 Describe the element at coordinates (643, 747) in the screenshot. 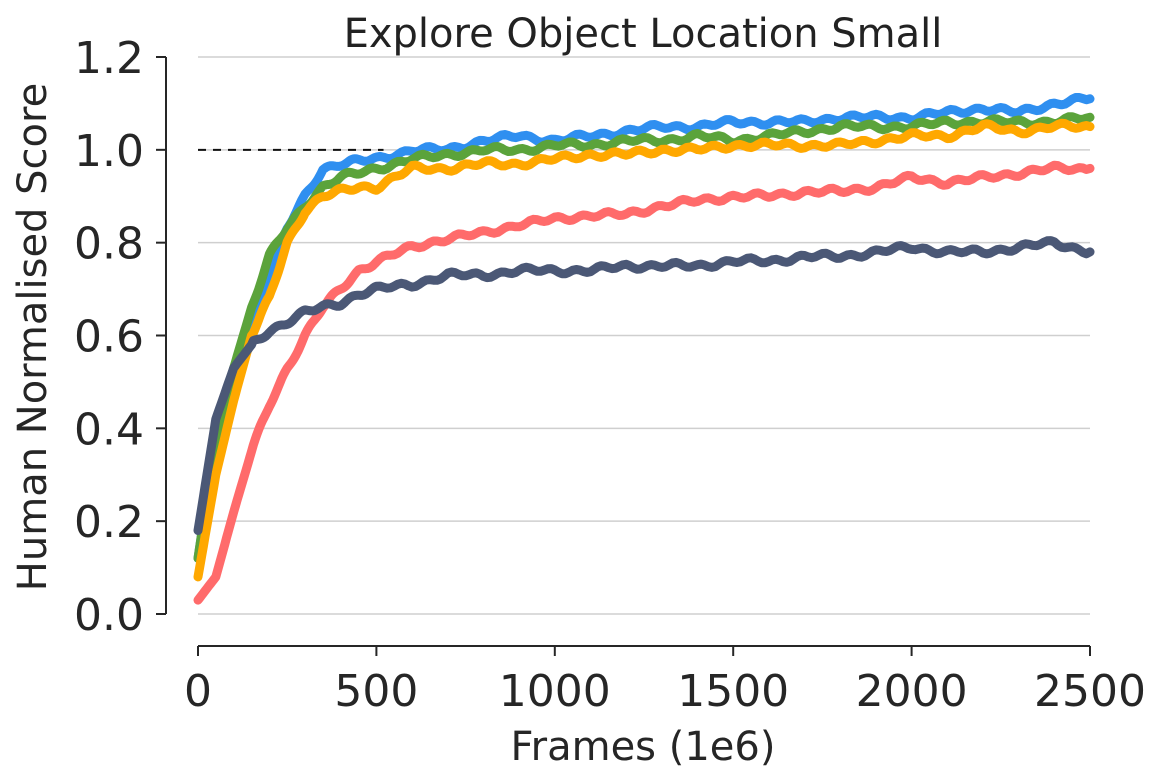

I see `x-axis-label: Frames (1e6)` at that location.